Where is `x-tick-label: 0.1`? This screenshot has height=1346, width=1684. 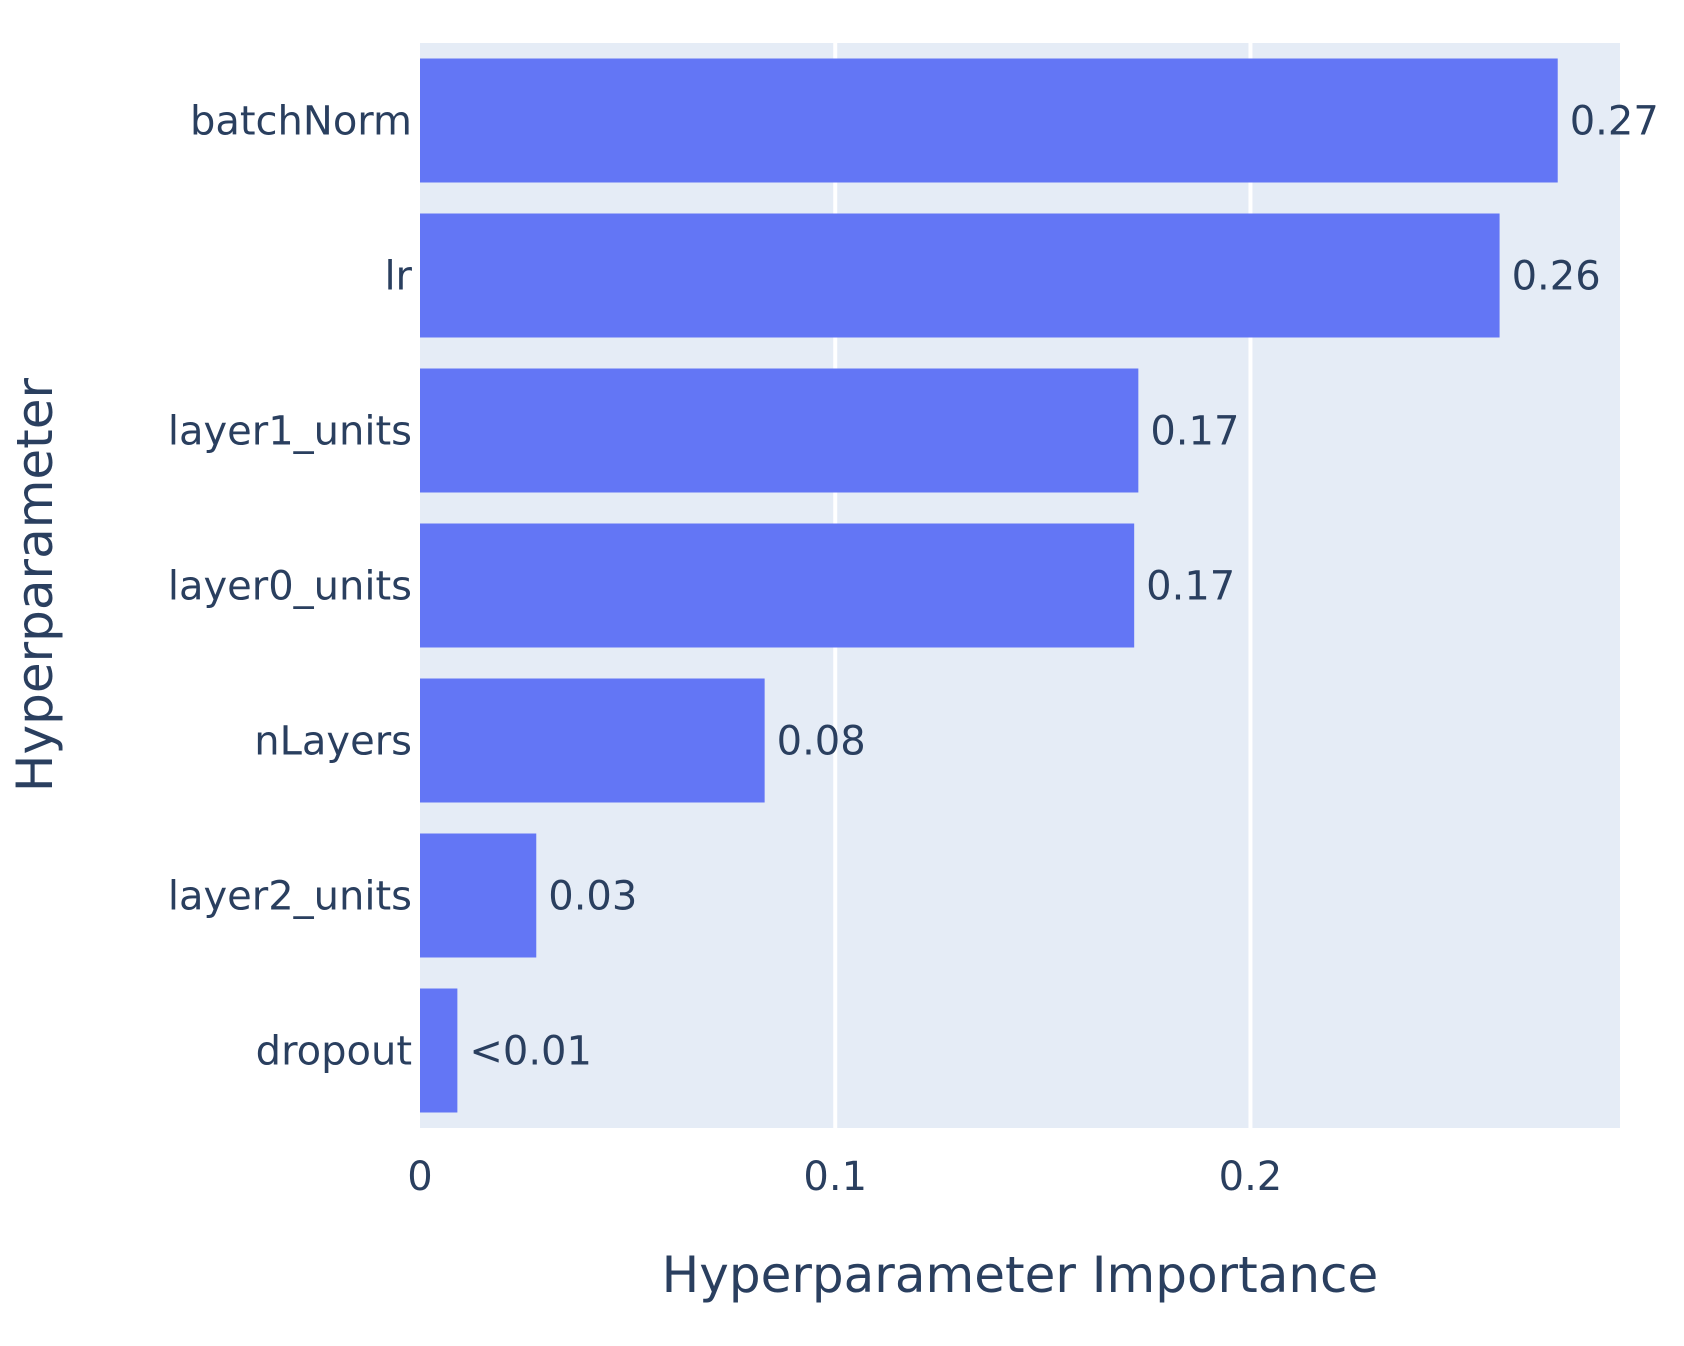 x-tick-label: 0.1 is located at coordinates (835, 1177).